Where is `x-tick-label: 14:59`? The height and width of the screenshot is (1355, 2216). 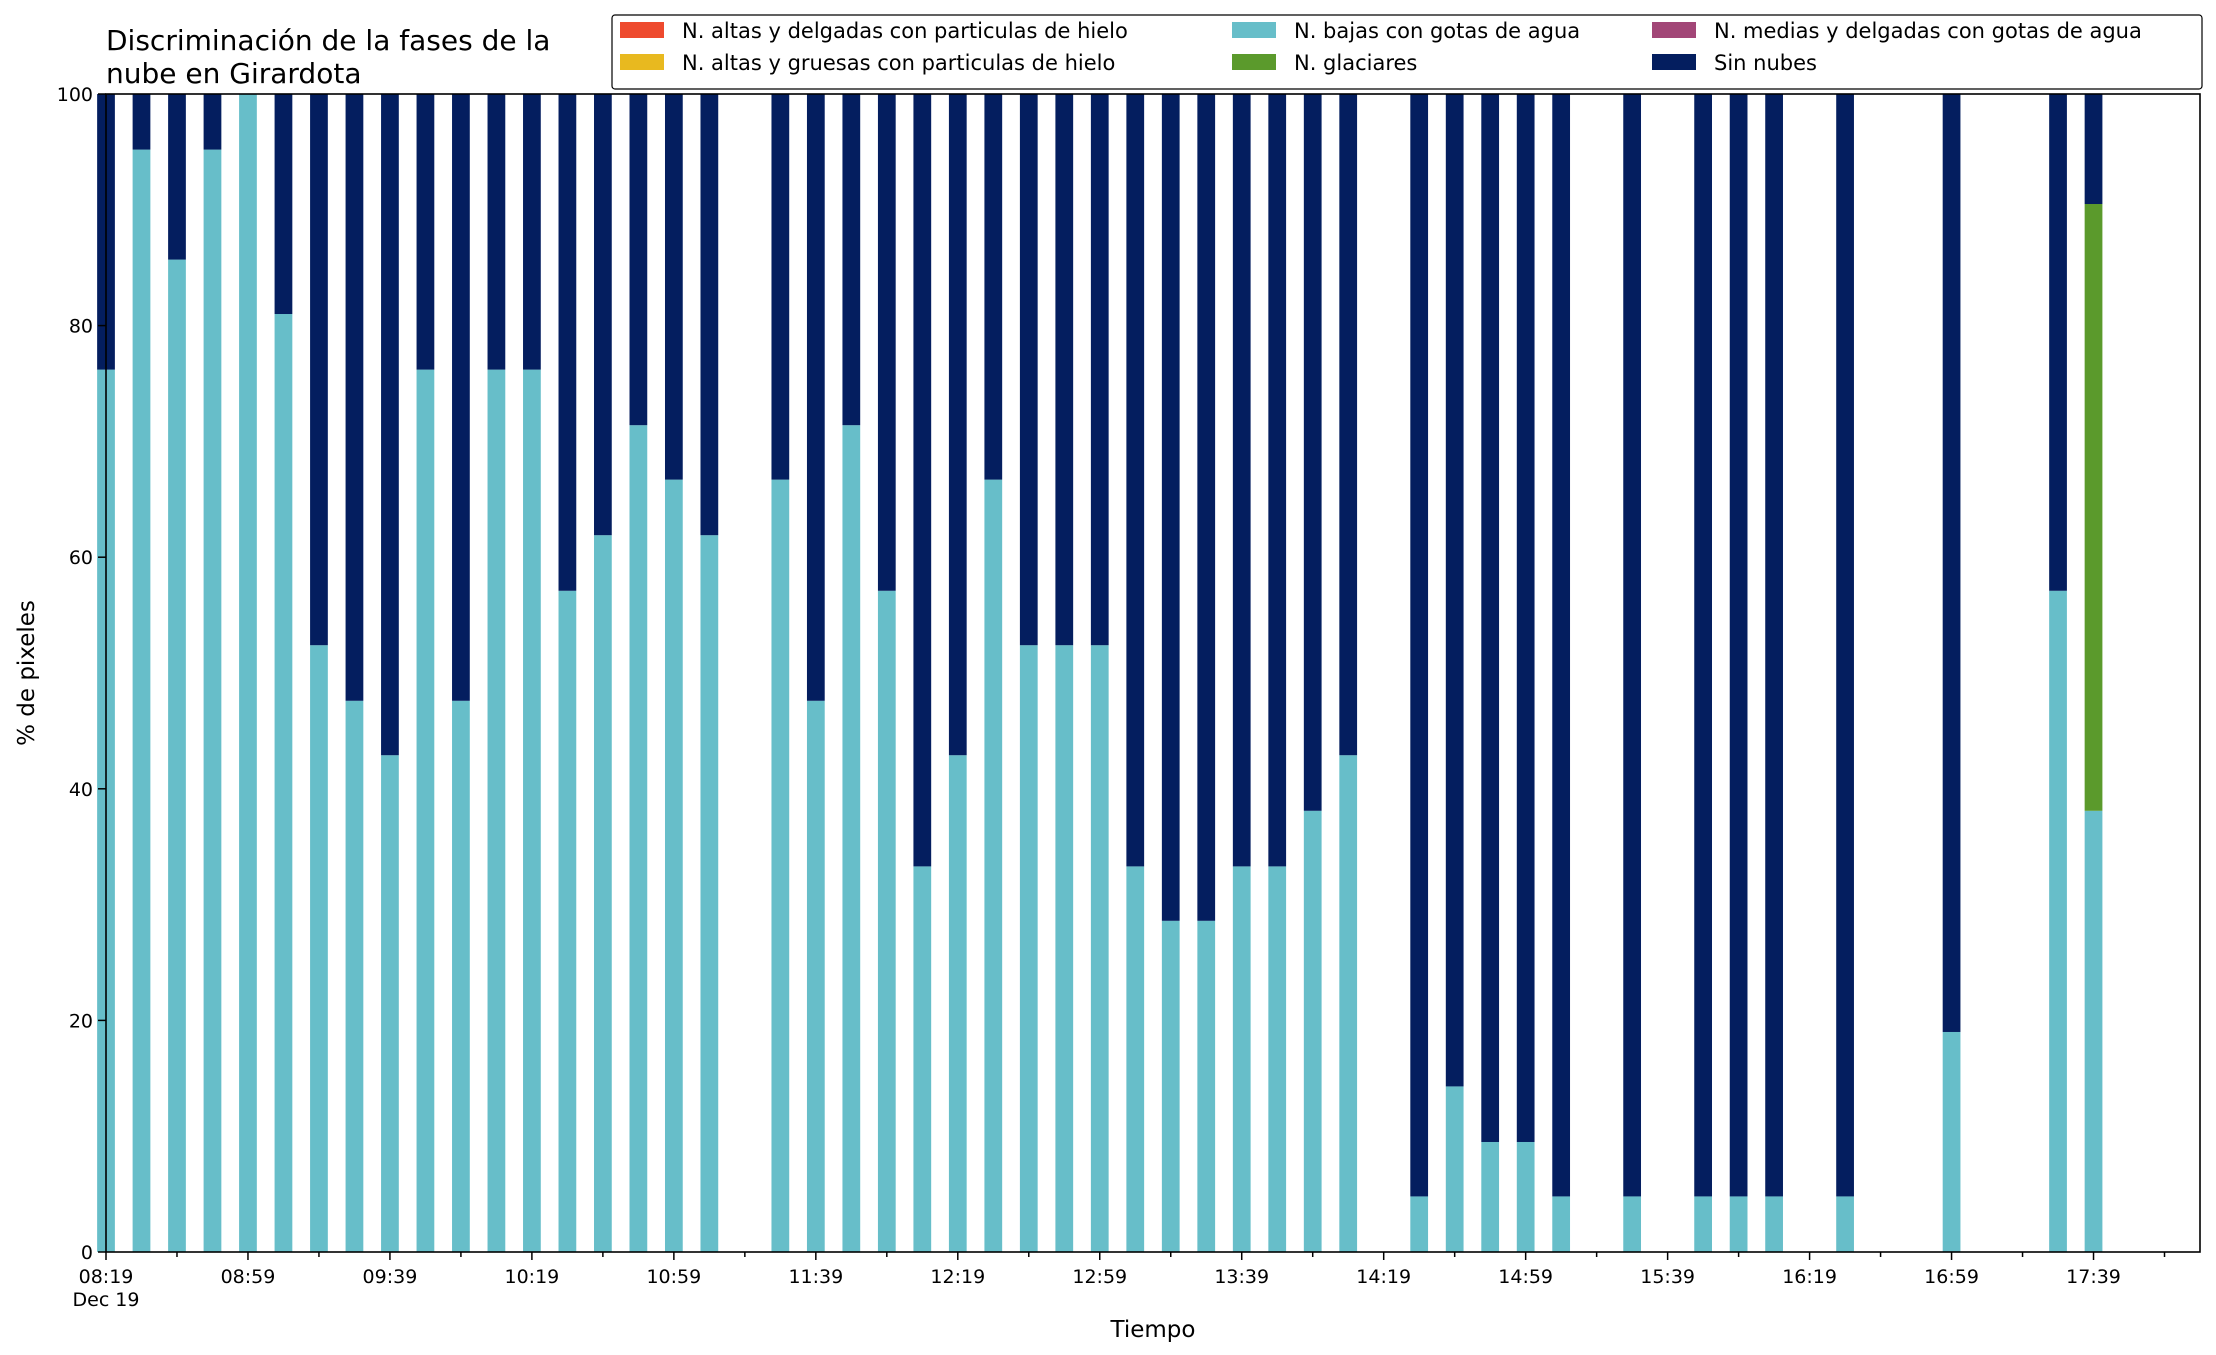
x-tick-label: 14:59 is located at coordinates (1525, 1277).